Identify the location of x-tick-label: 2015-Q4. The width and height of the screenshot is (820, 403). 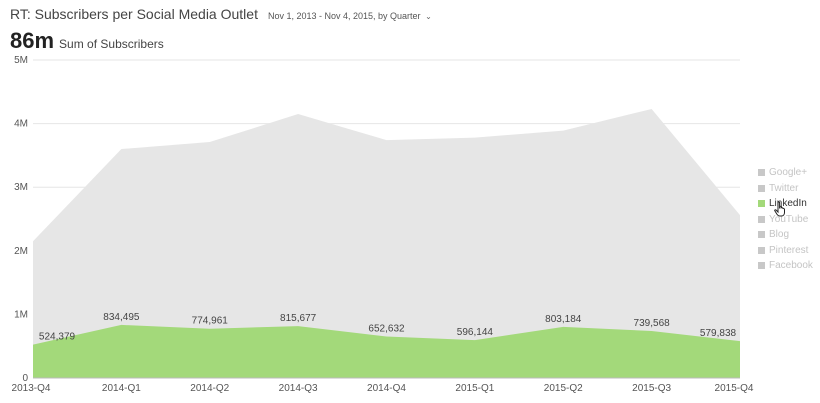
(734, 388).